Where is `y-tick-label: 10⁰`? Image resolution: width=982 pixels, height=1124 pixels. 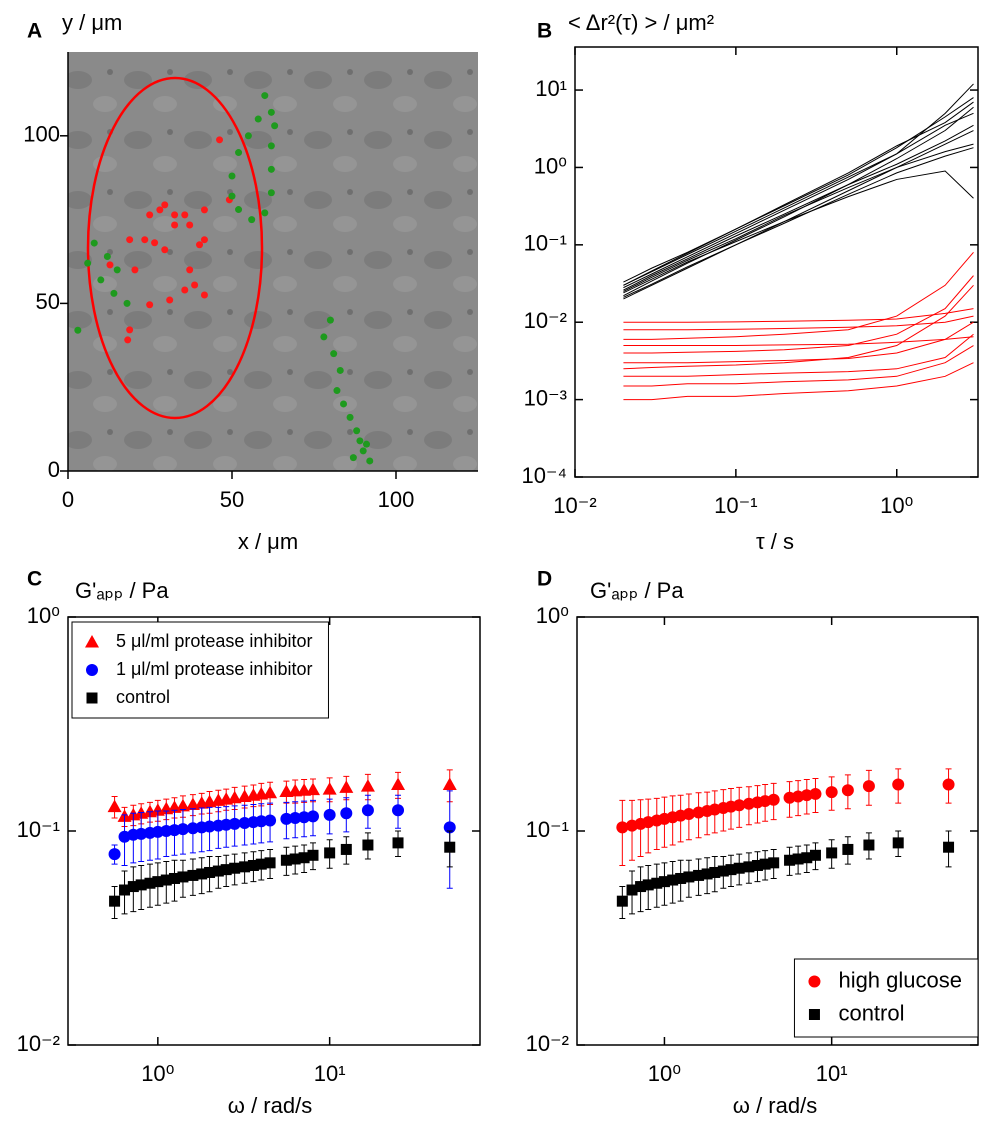 y-tick-label: 10⁰ is located at coordinates (43, 615).